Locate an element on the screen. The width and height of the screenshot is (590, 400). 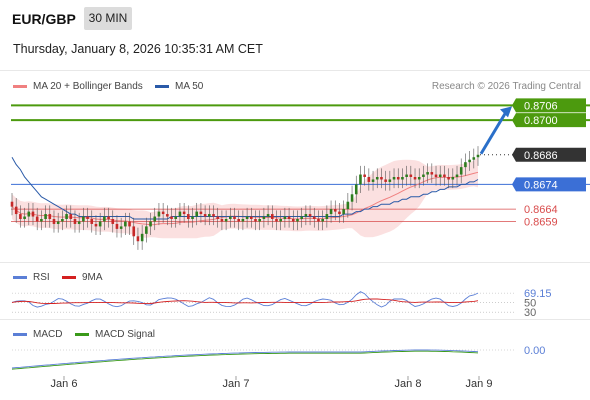
rsi-tick-label: 69.15 is located at coordinates (538, 294).